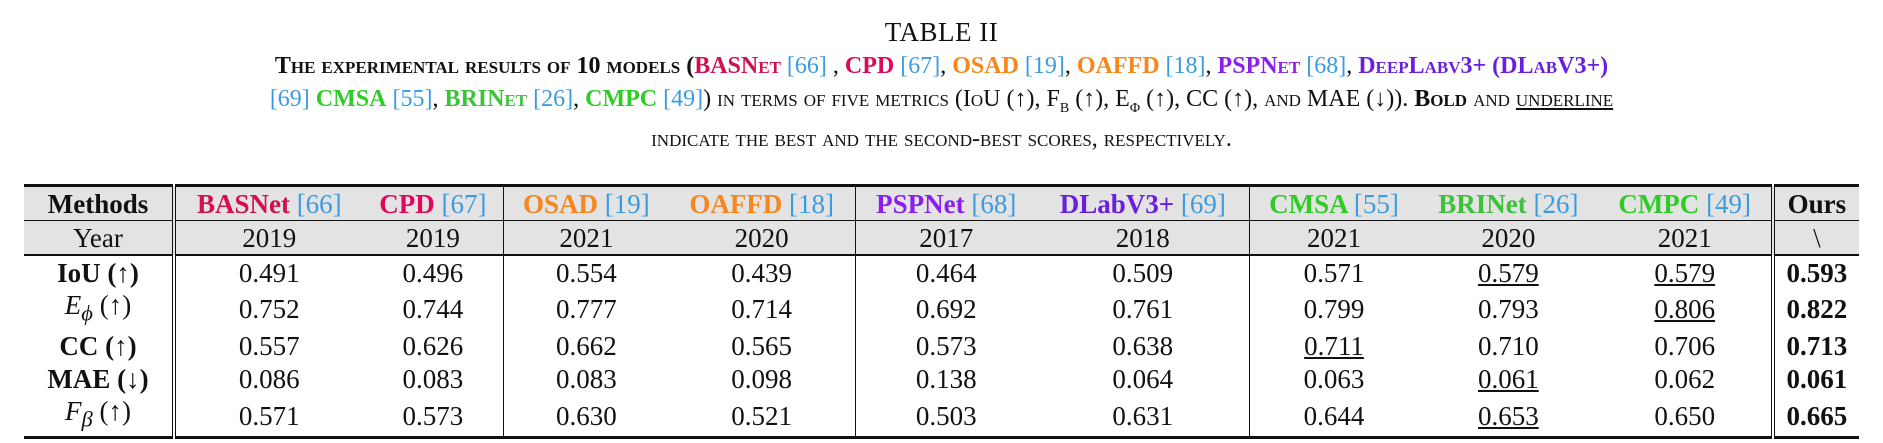 The height and width of the screenshot is (443, 1883). What do you see at coordinates (1352, 66) in the screenshot?
I see `caption-line1-sep-4: ,` at bounding box center [1352, 66].